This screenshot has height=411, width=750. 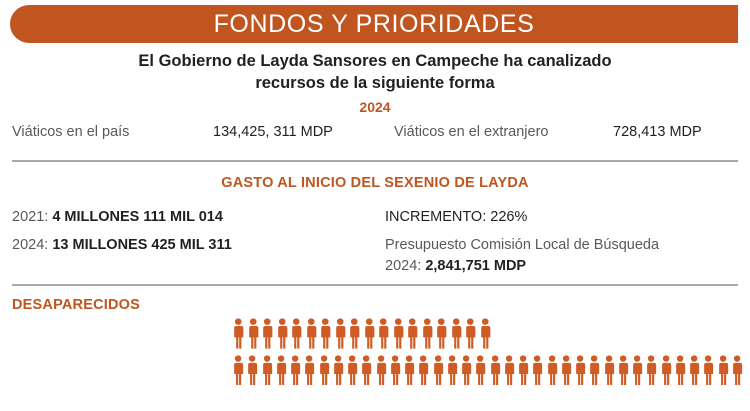 What do you see at coordinates (375, 285) in the screenshot?
I see `divider-desaparecidos` at bounding box center [375, 285].